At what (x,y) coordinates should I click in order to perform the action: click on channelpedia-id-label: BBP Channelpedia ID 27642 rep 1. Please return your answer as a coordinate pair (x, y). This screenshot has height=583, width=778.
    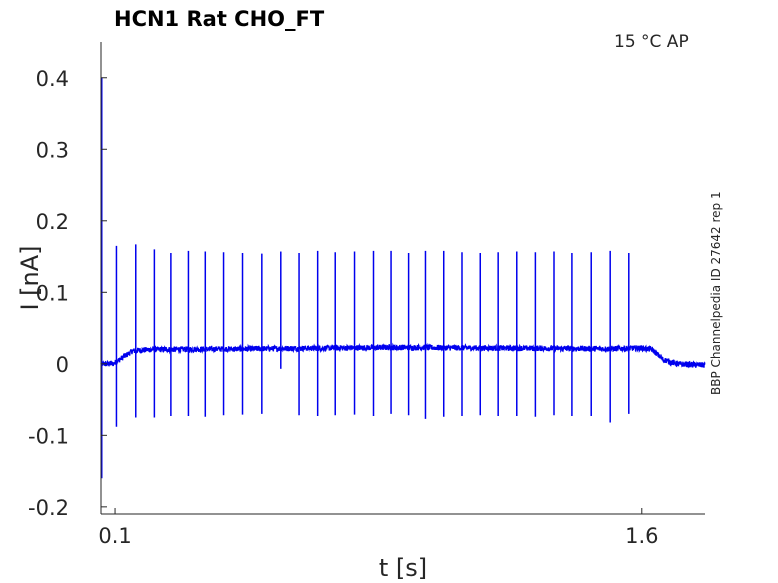
    Looking at the image, I should click on (716, 293).